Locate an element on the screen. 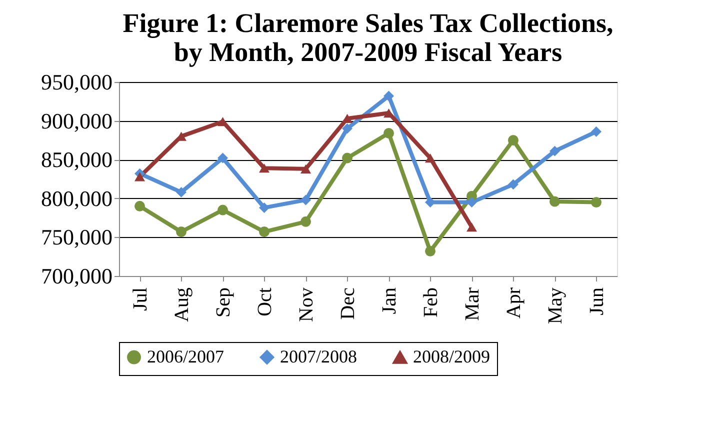 This screenshot has height=436, width=712. y-tick-label: 800,000 is located at coordinates (76, 198).